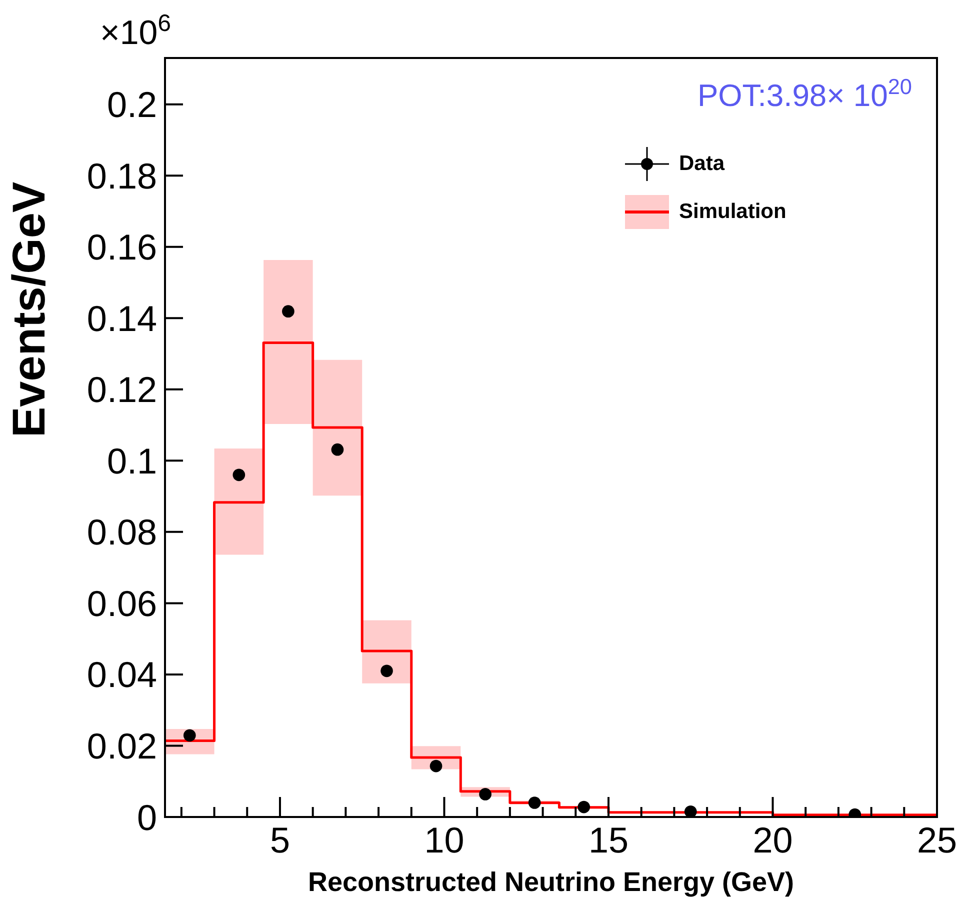  Describe the element at coordinates (131, 461) in the screenshot. I see `y-tick-label: 0.1` at that location.